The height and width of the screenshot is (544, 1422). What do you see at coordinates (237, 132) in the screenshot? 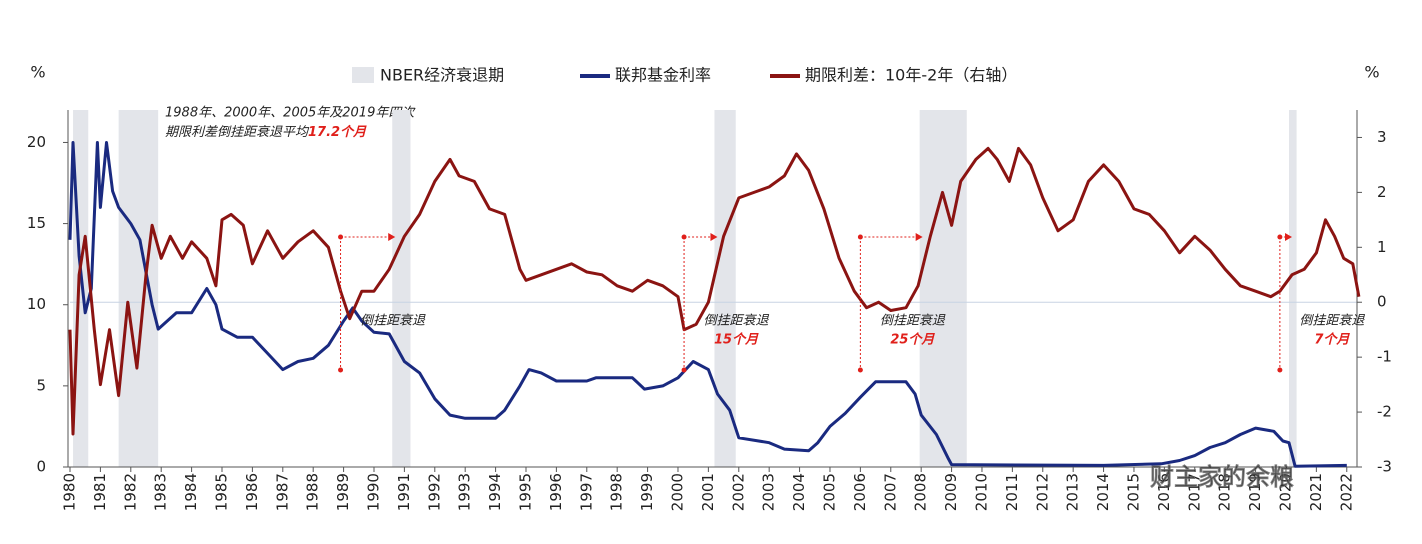
I see `note-text: 期限利差倒挂距衰退平均` at bounding box center [237, 132].